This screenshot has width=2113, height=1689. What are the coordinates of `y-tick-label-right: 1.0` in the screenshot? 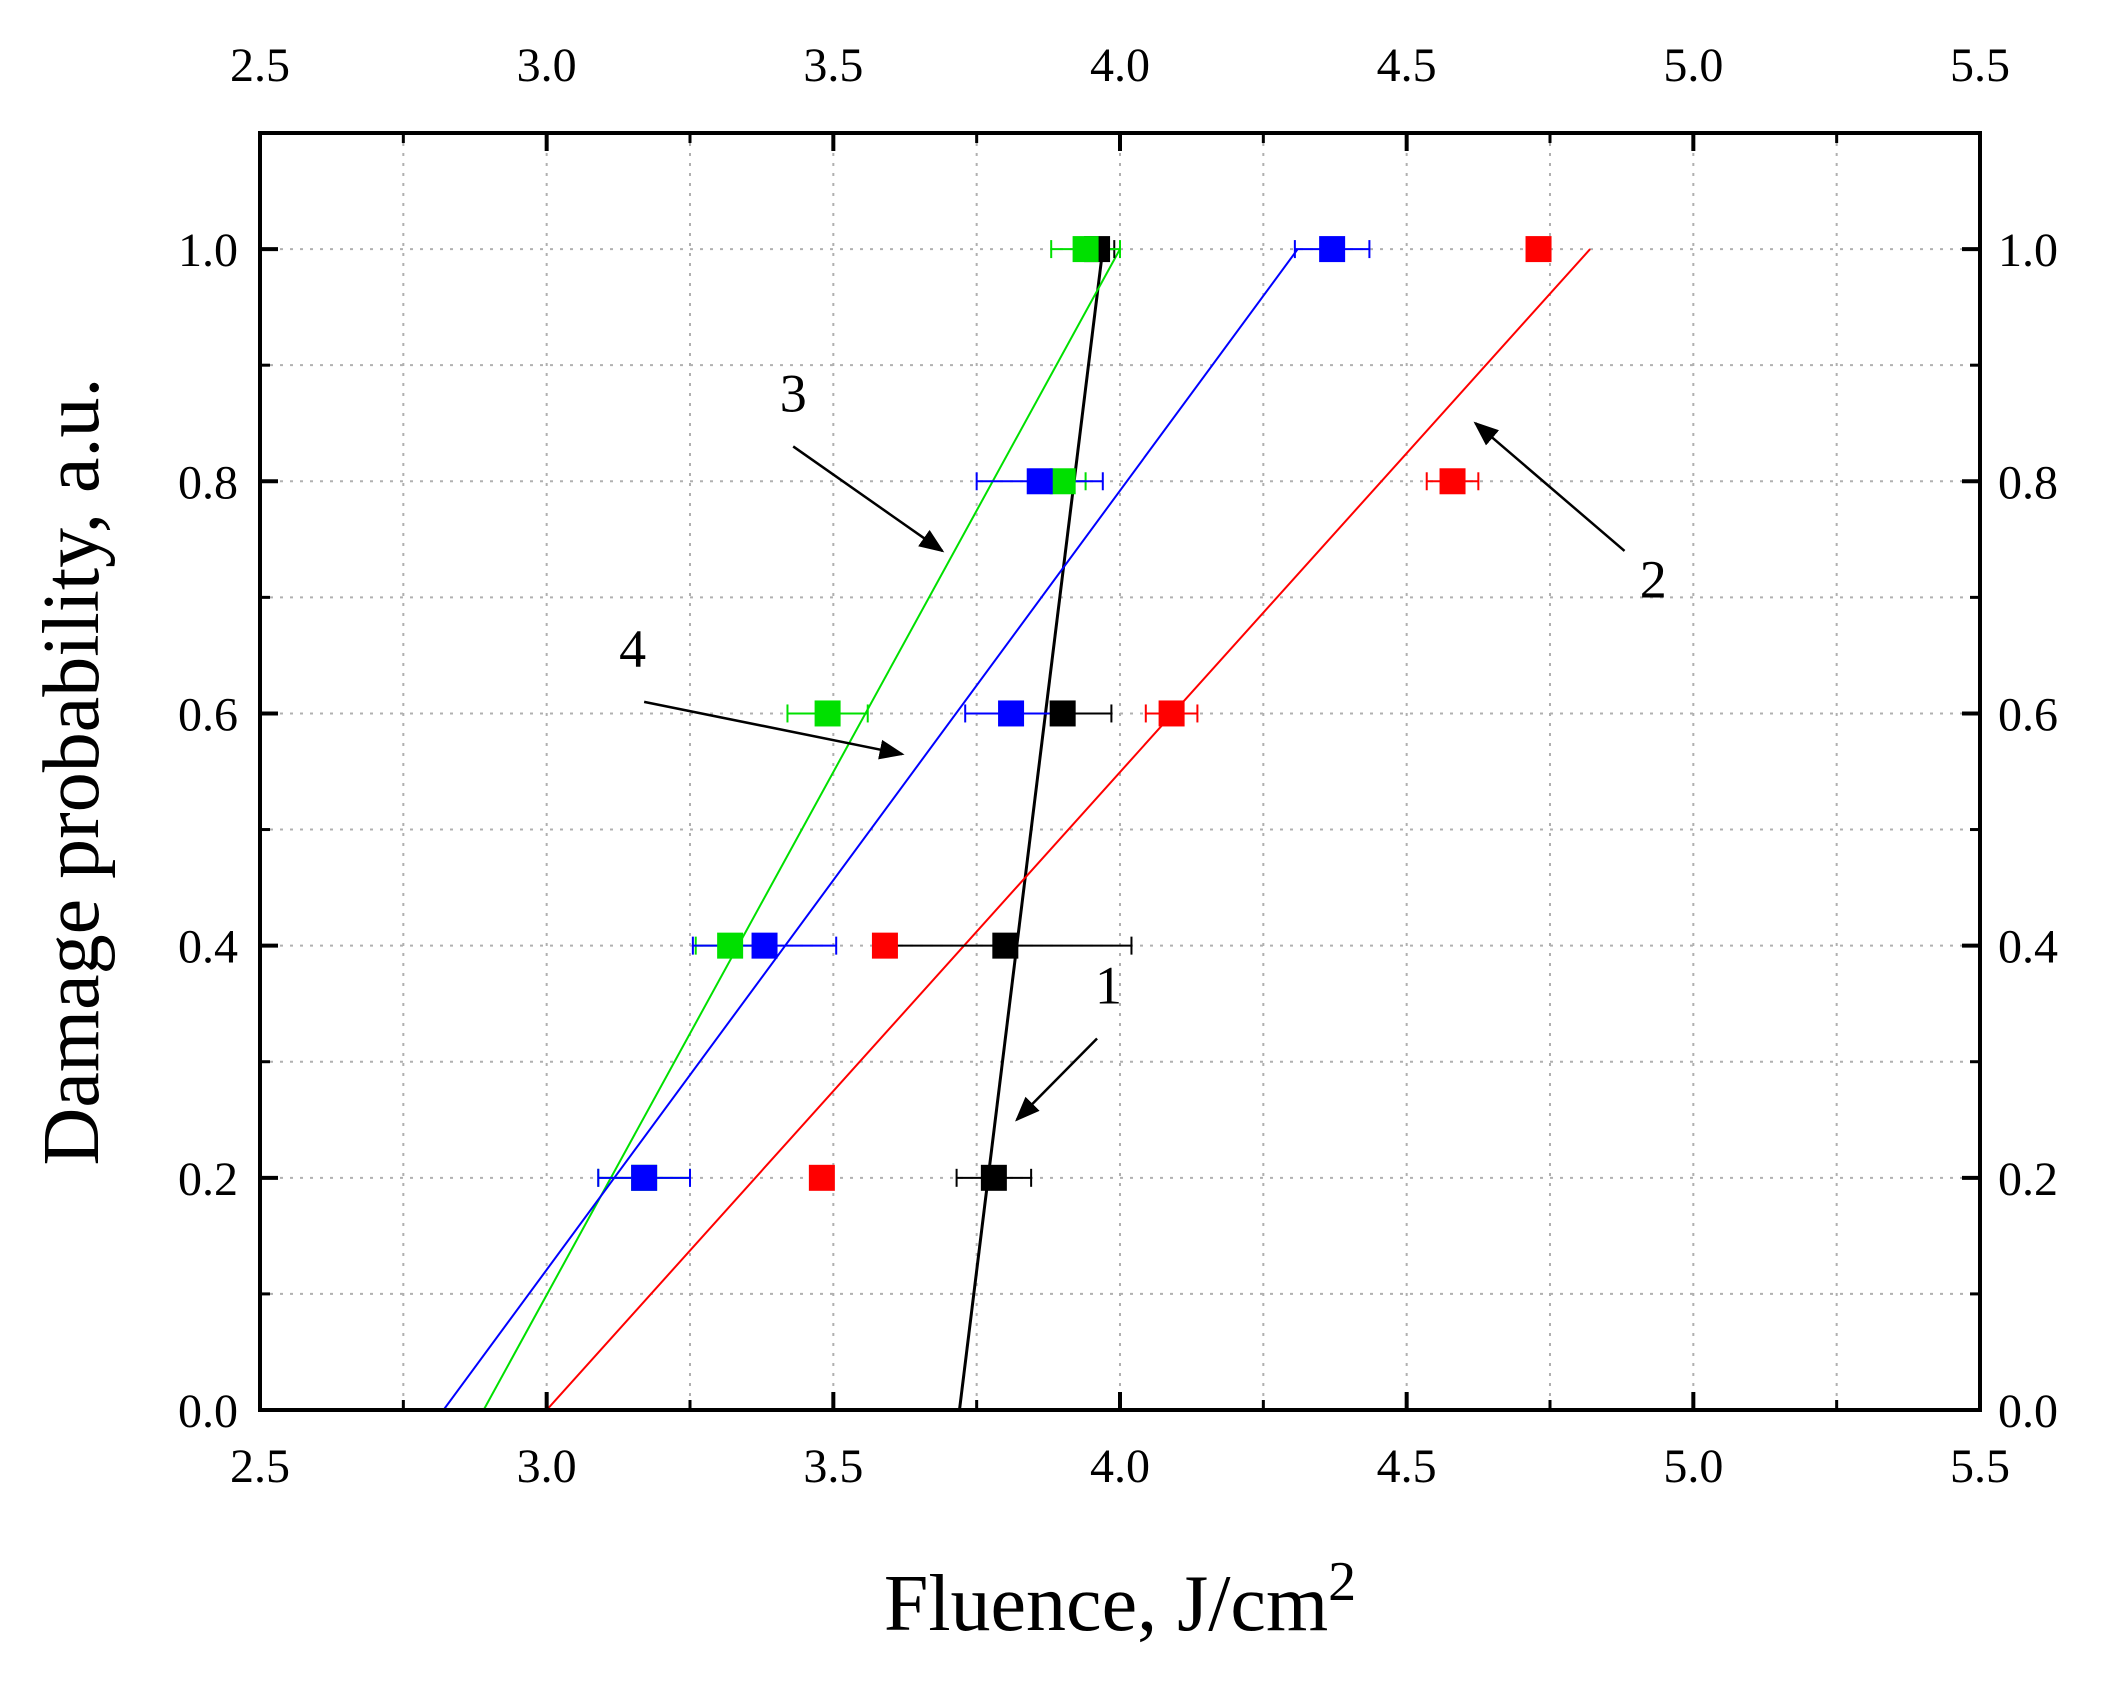 It's located at (2028, 250).